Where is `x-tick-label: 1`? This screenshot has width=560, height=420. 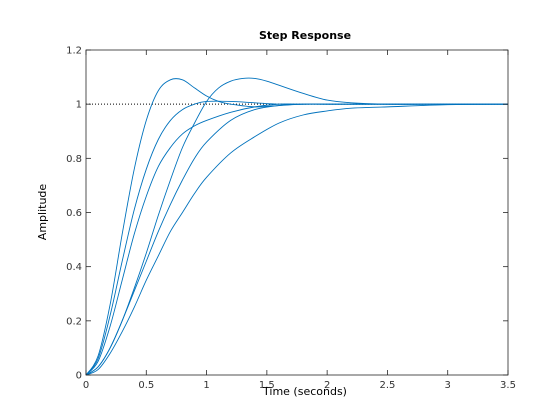
x-tick-label: 1 is located at coordinates (206, 385).